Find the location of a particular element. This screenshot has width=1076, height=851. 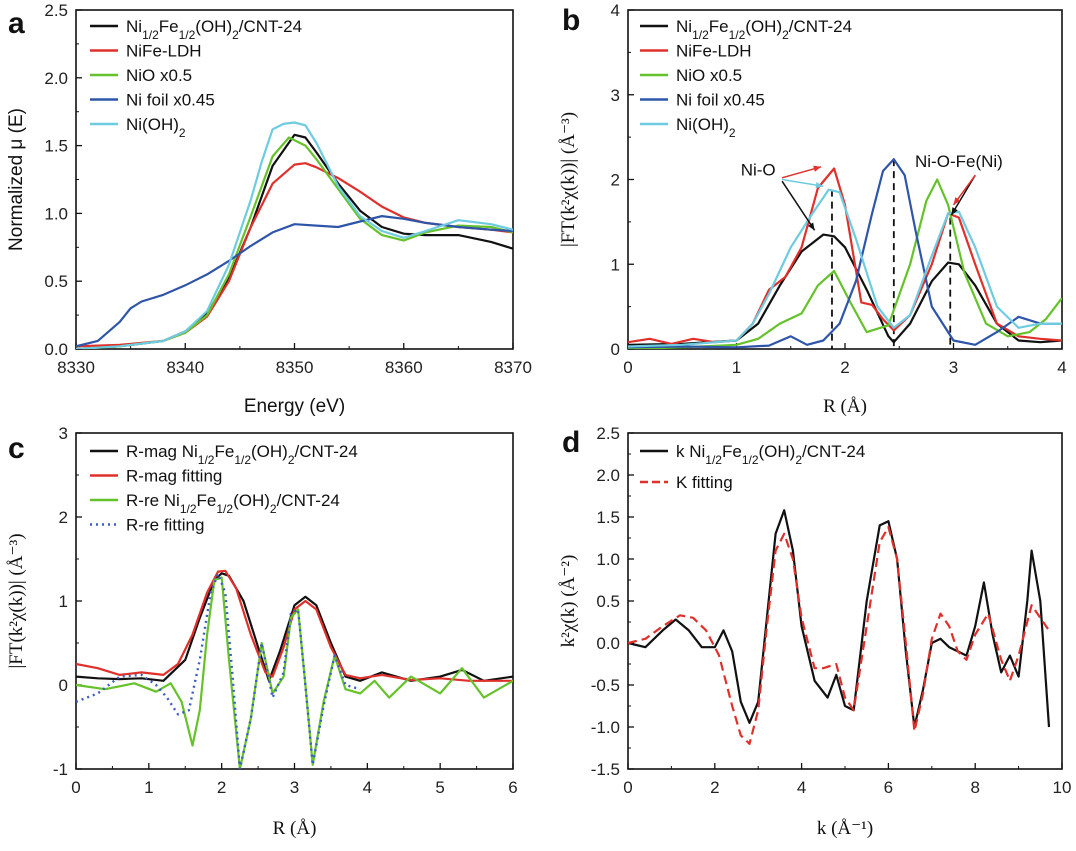

panel-c-legend-pre: R-re fitting is located at coordinates (165, 525).